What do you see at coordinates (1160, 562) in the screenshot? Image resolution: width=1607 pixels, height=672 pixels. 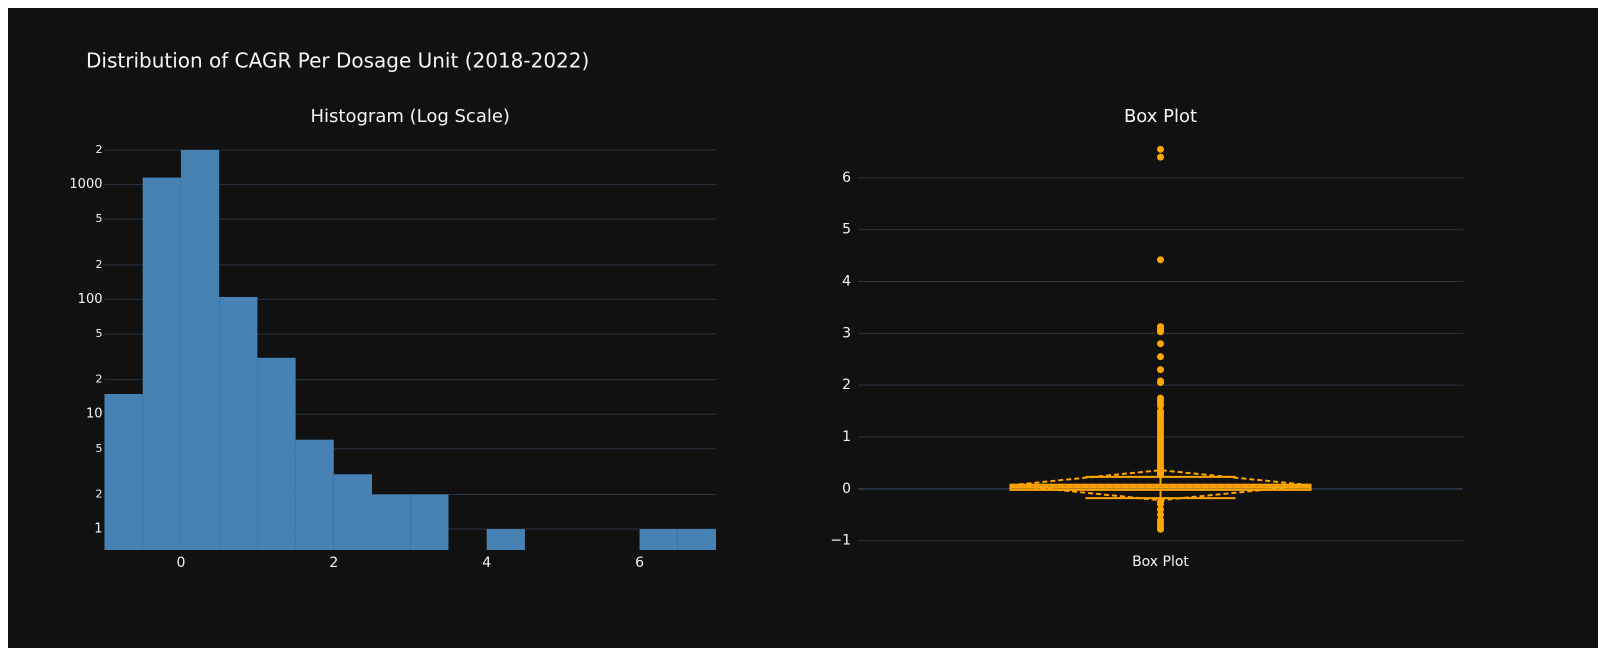 I see `x-tick-label: Box Plot` at bounding box center [1160, 562].